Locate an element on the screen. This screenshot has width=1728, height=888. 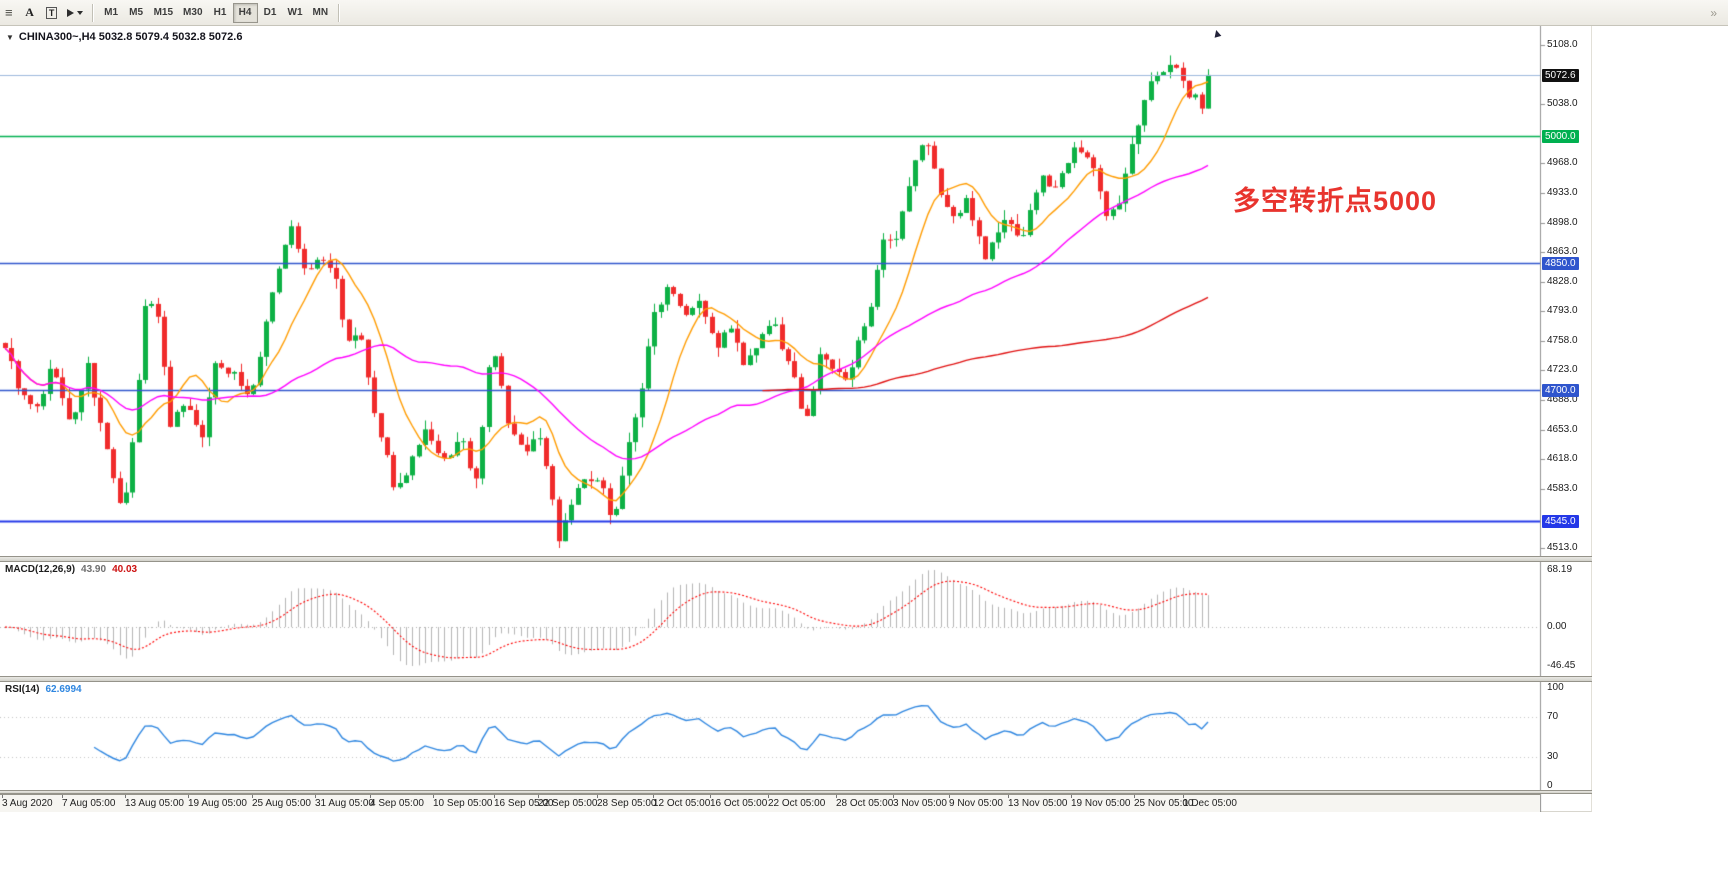
level-price-label: 4700.0 is located at coordinates (1560, 390).